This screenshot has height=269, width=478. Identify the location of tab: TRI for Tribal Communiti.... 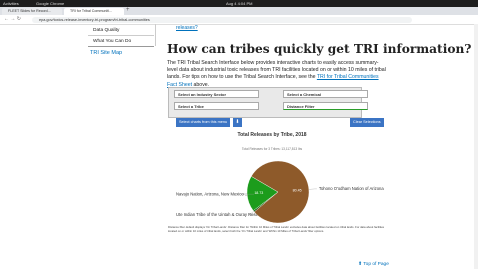
(94, 11).